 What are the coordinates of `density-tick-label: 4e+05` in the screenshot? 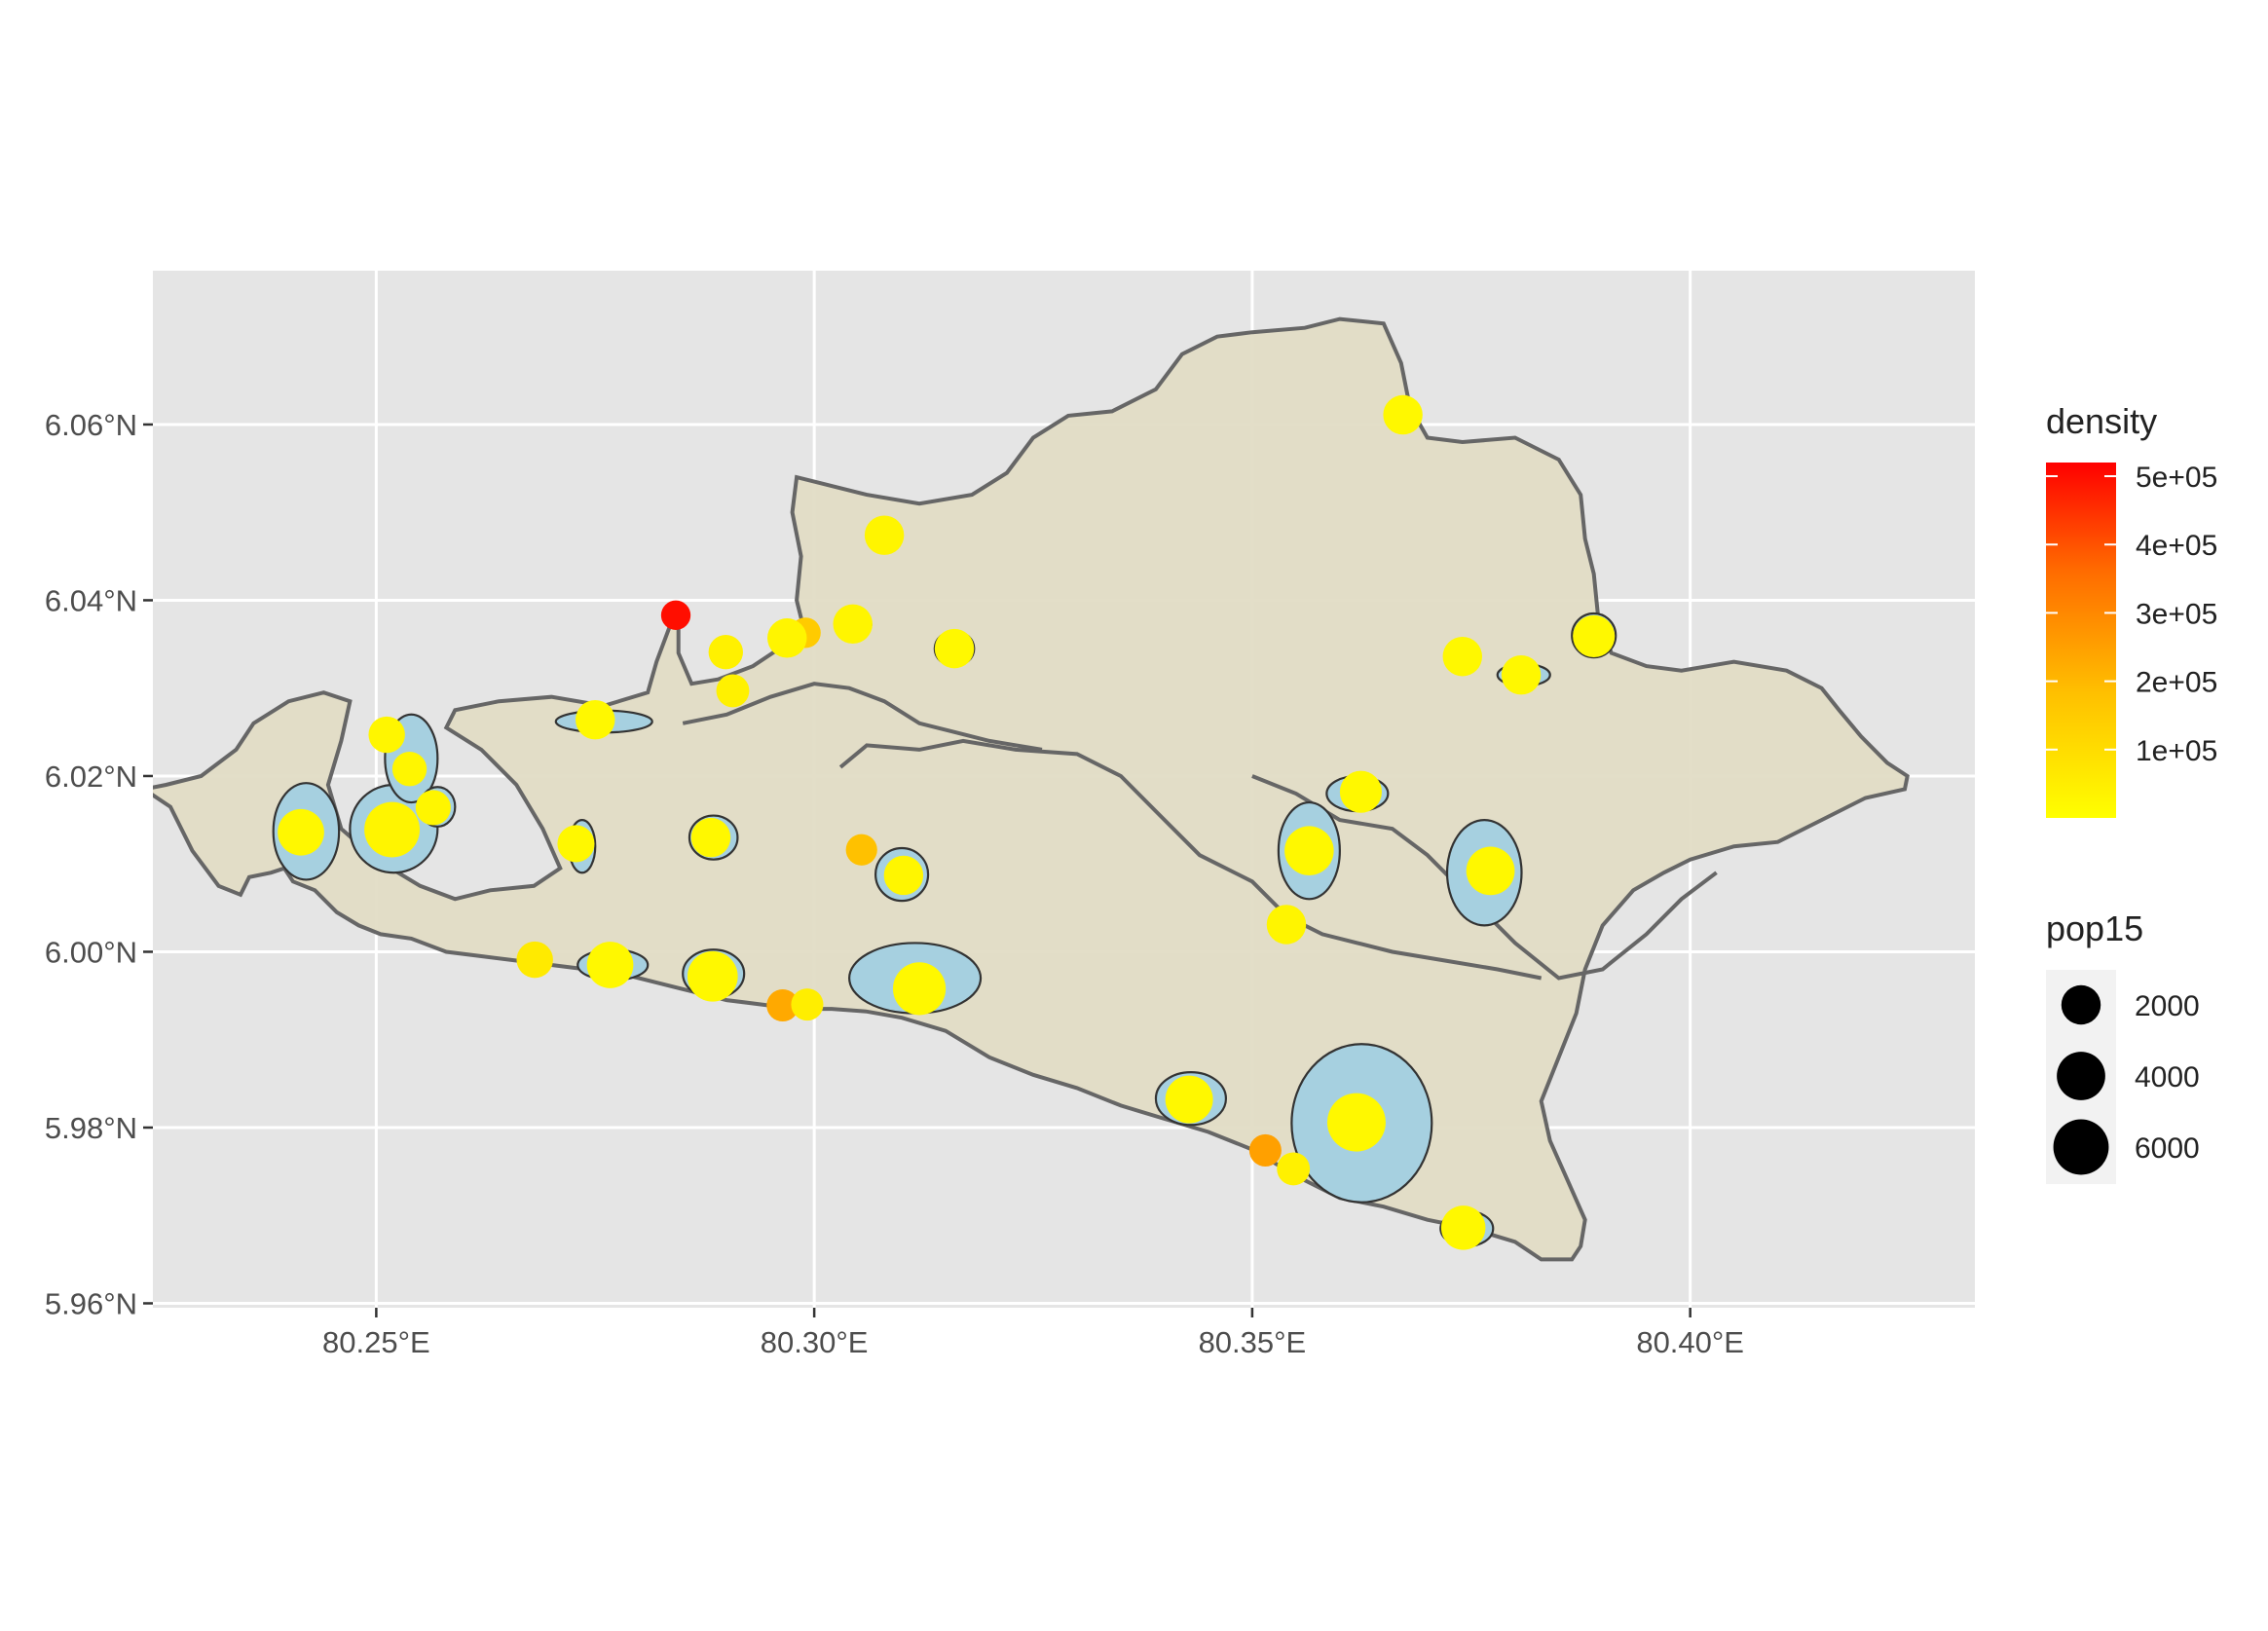 It's located at (2176, 546).